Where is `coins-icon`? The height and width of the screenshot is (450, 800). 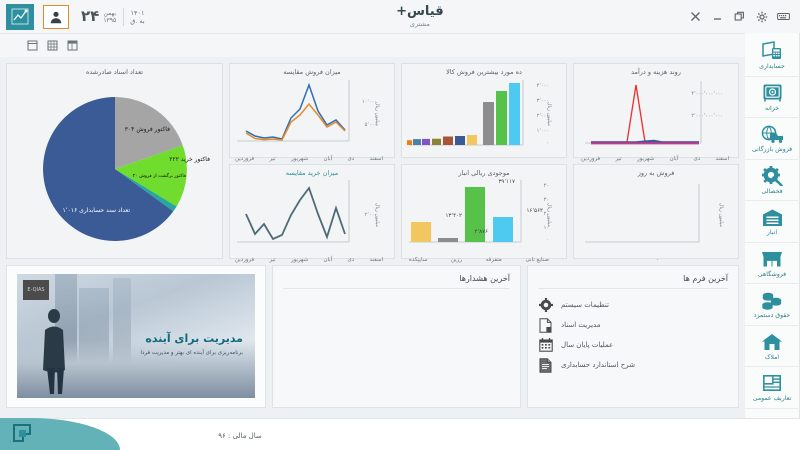 coins-icon is located at coordinates (772, 300).